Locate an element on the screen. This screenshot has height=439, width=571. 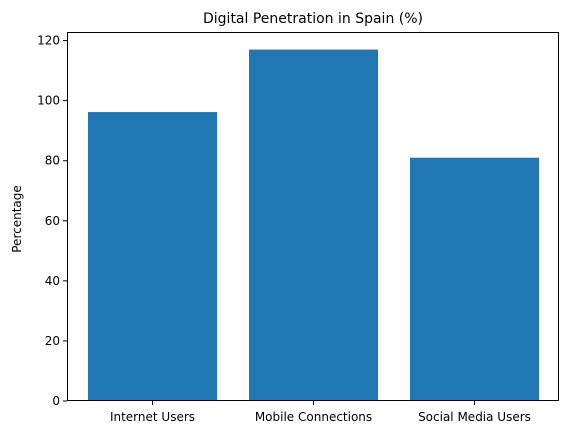
y-tick-label: 80 is located at coordinates (52, 161).